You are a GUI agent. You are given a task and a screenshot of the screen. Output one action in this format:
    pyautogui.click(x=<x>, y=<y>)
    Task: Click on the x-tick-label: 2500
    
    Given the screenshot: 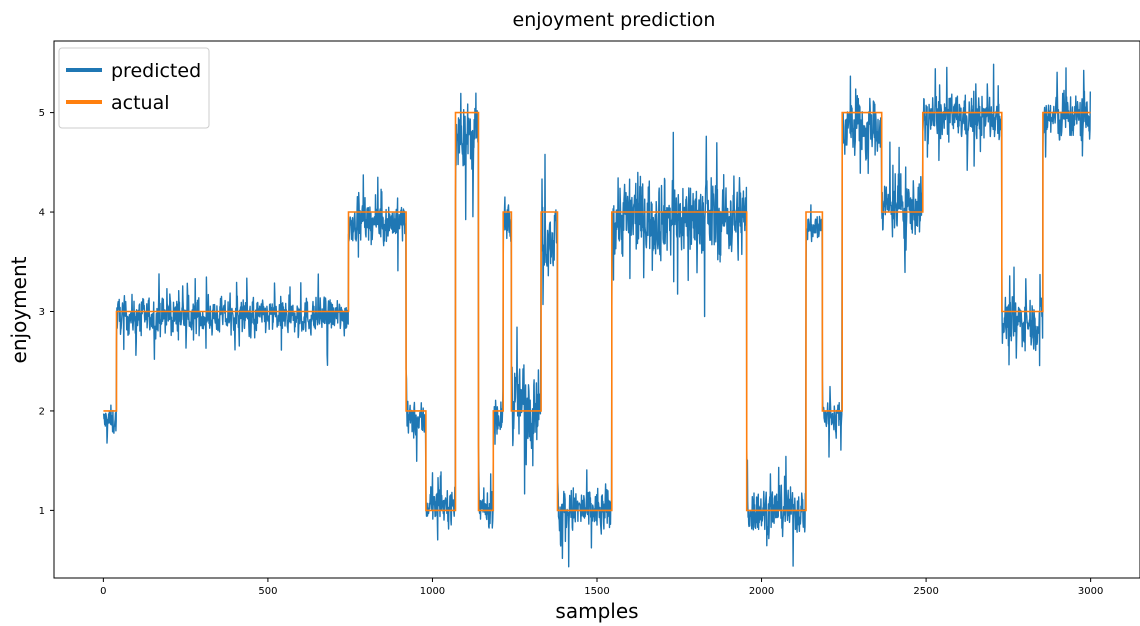 What is the action you would take?
    pyautogui.click(x=925, y=591)
    